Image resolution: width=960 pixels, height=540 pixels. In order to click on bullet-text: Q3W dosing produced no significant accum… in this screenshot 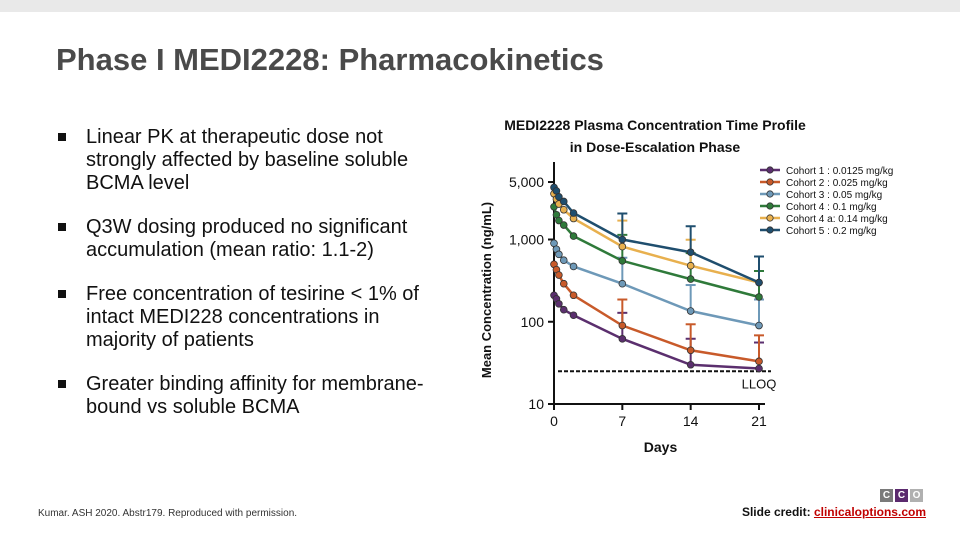, I will do `click(247, 238)`.